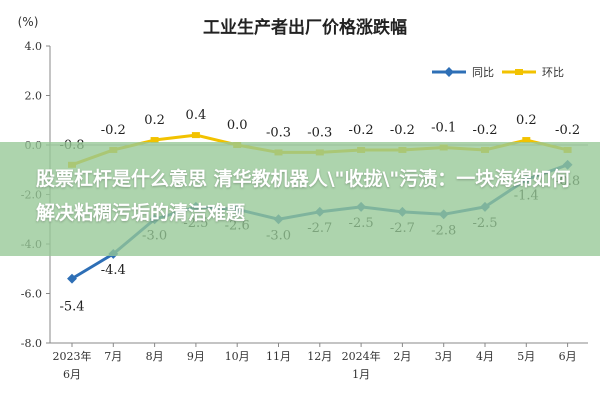 Image resolution: width=600 pixels, height=400 pixels. What do you see at coordinates (485, 356) in the screenshot?
I see `x-tick-label-10: 4月` at bounding box center [485, 356].